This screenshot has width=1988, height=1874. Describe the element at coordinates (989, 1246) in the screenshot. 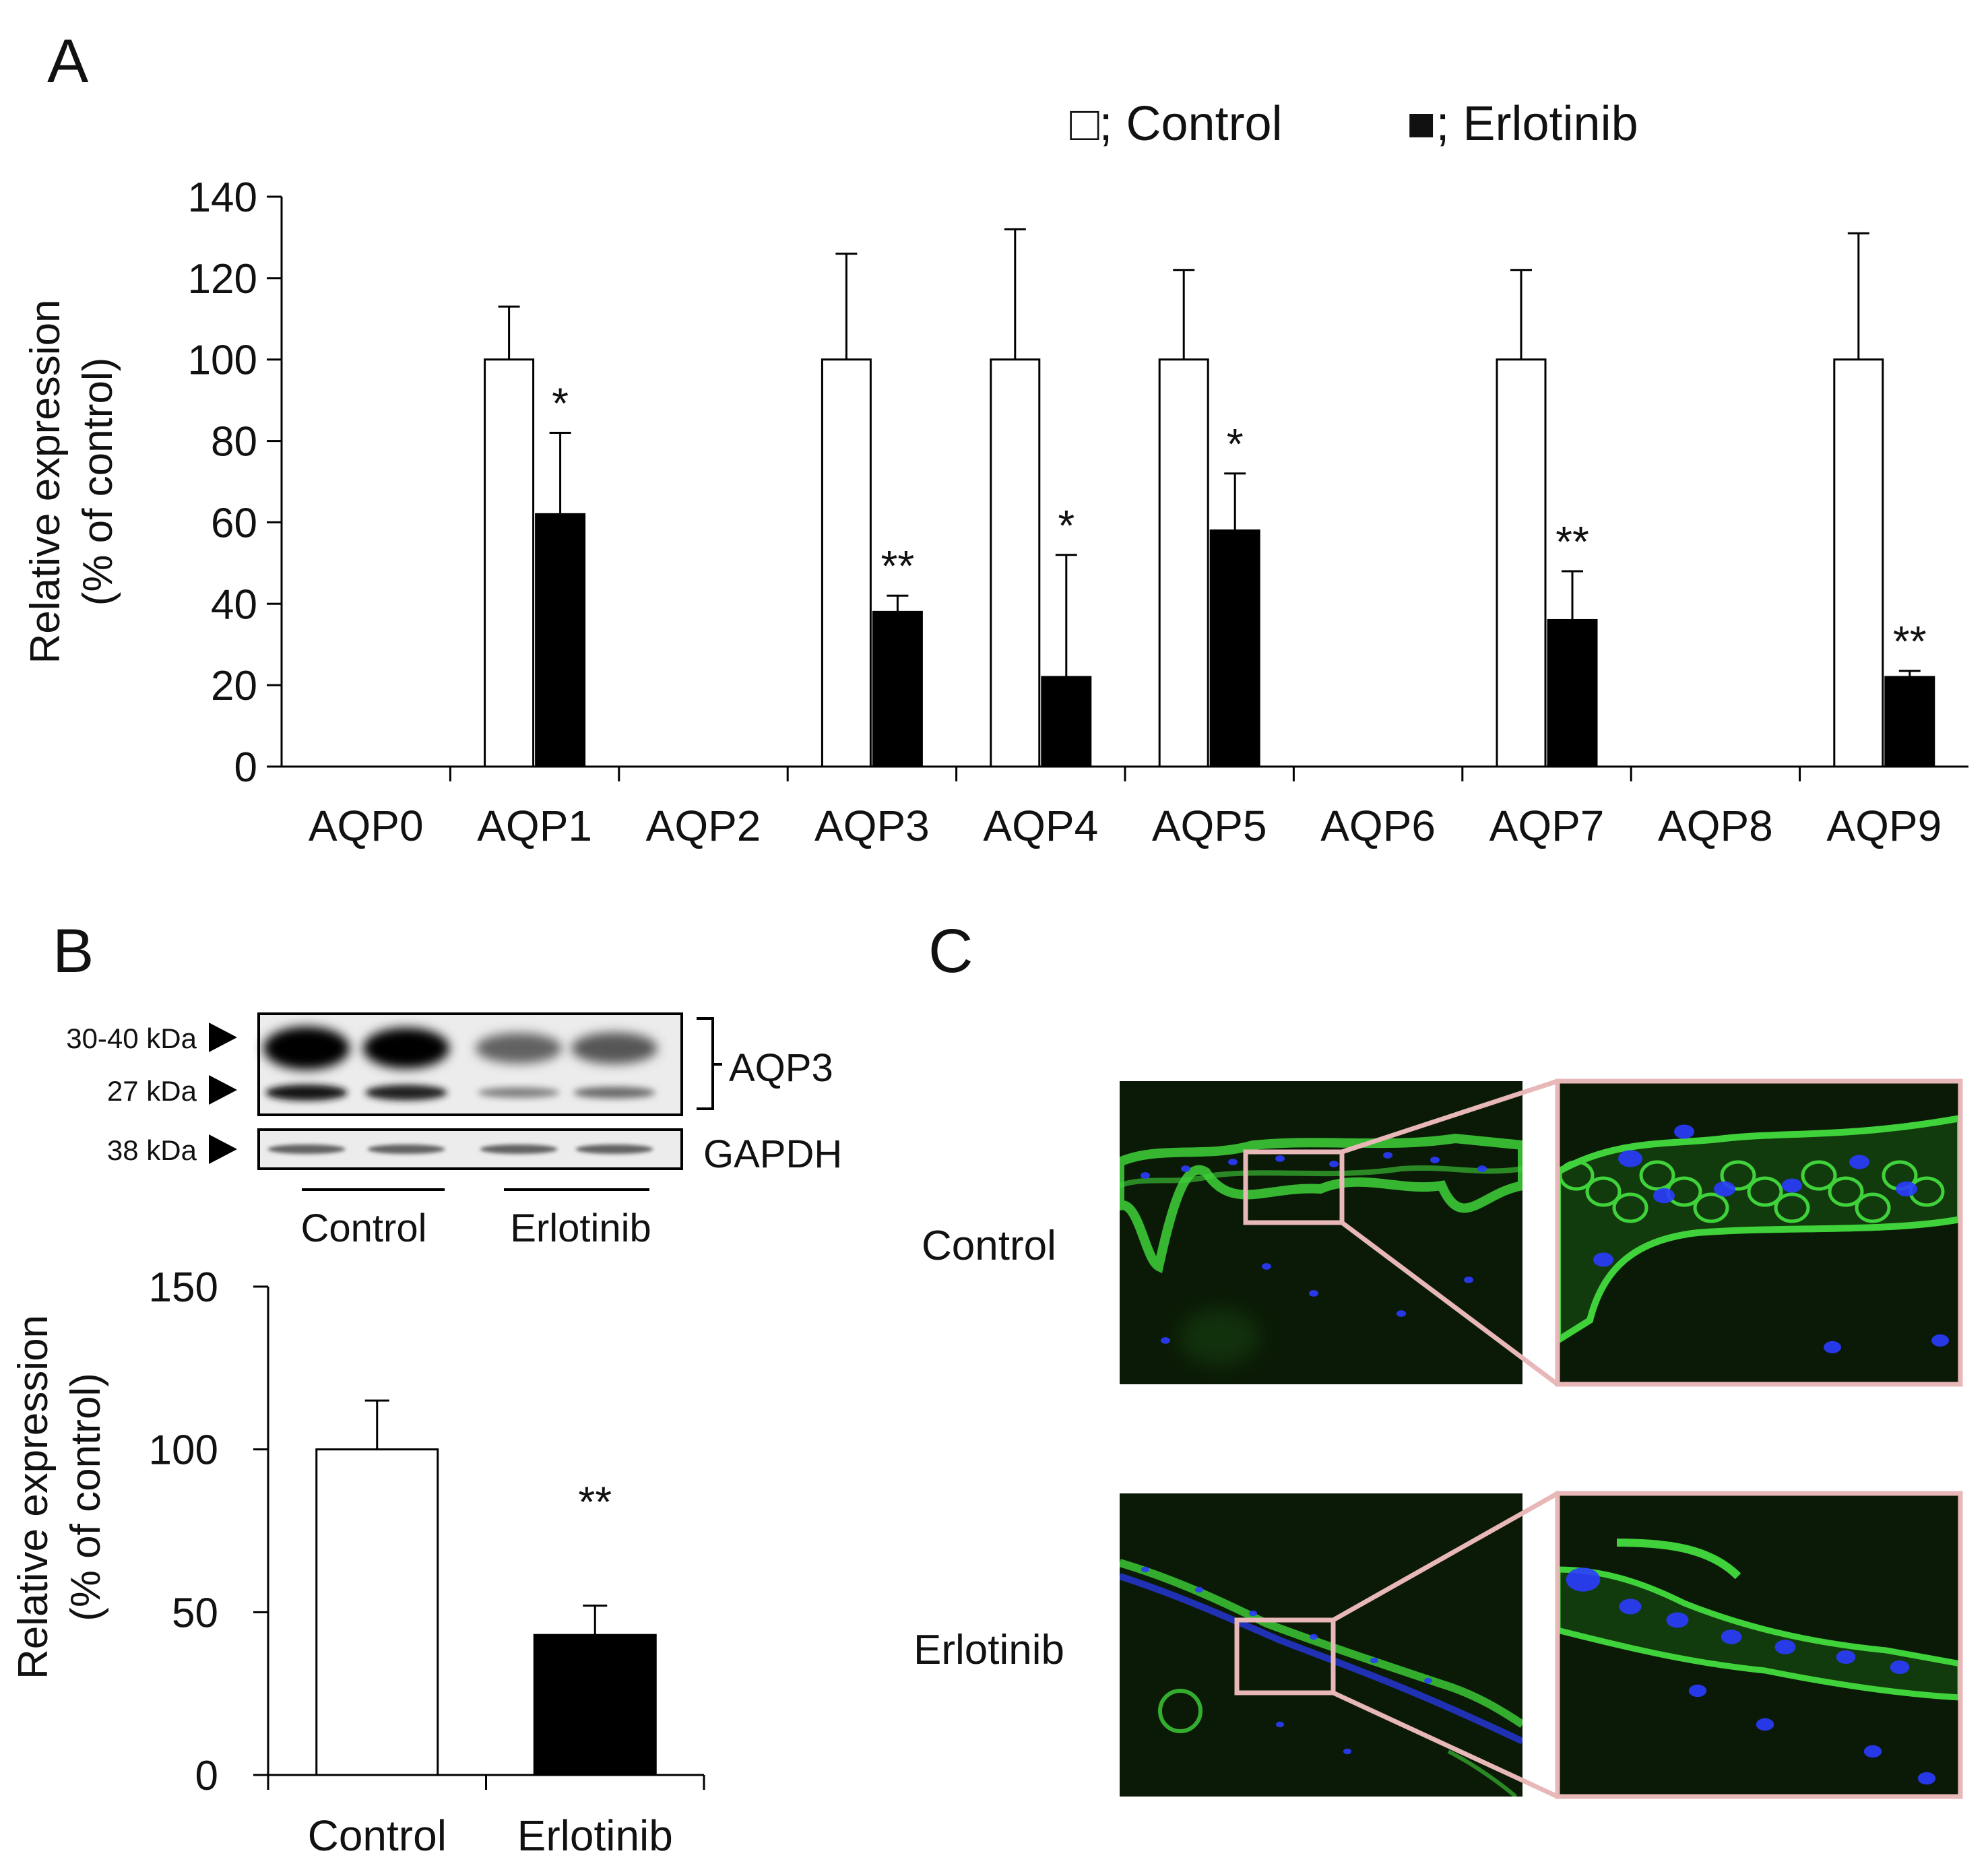

I see `micrograph-row-label-control: Control` at that location.